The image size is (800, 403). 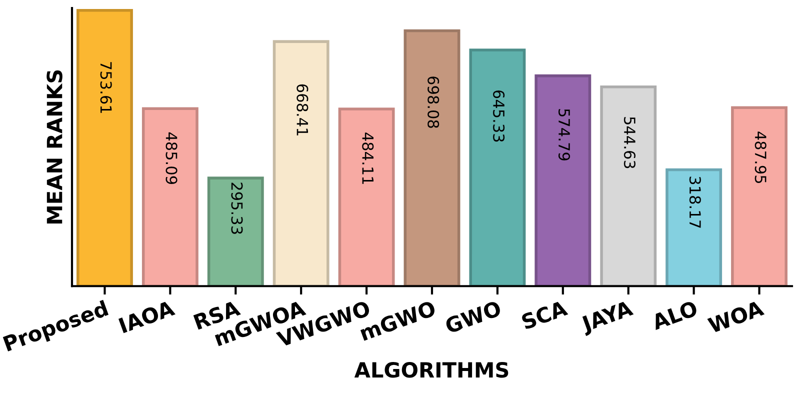 What do you see at coordinates (54, 147) in the screenshot?
I see `y-axis-title: MEAN RANKS` at bounding box center [54, 147].